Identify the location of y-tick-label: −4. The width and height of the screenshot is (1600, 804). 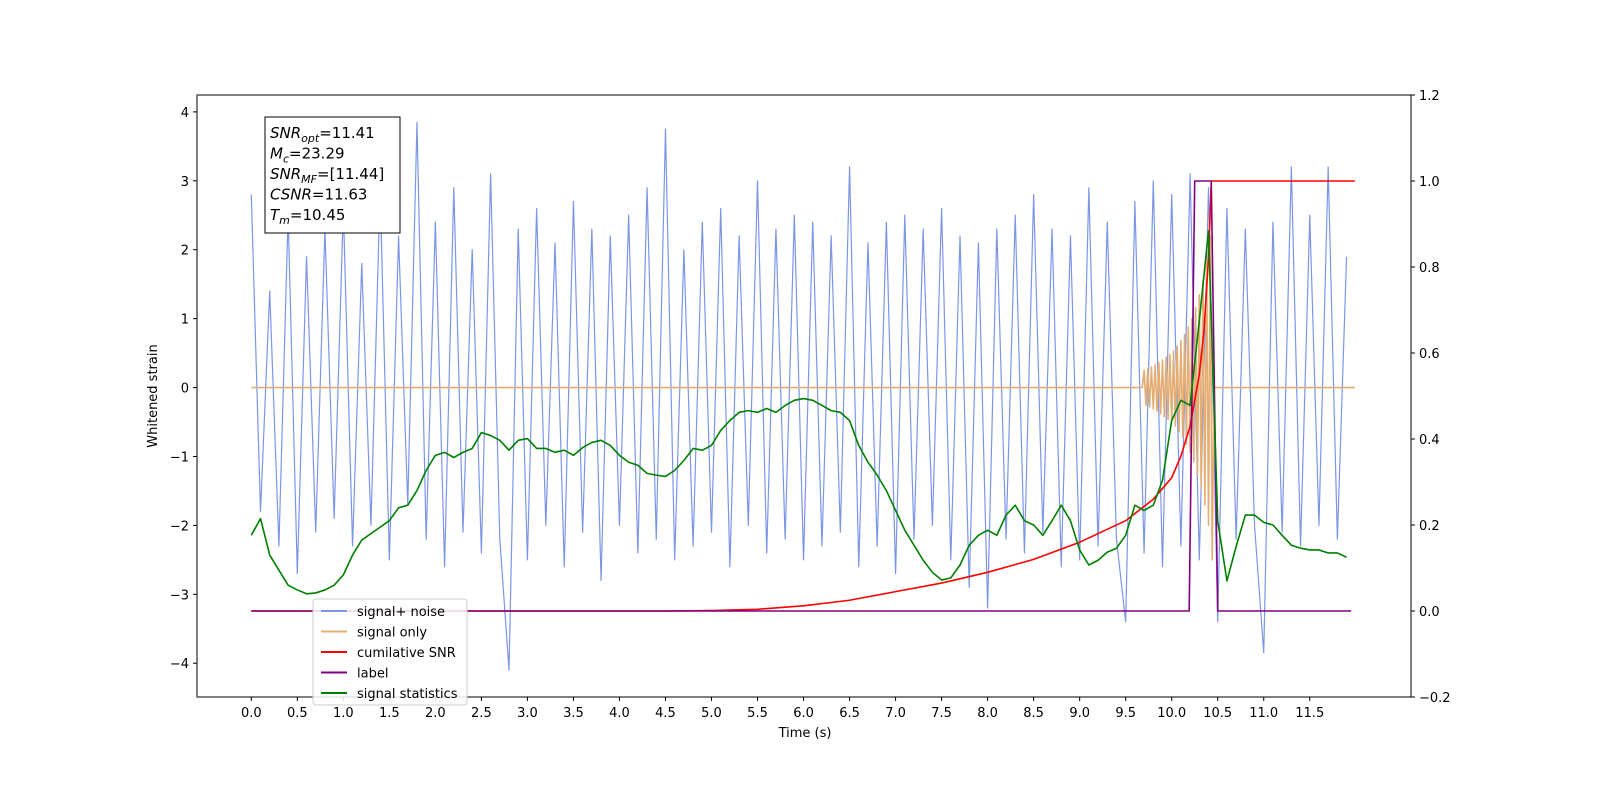
(179, 664).